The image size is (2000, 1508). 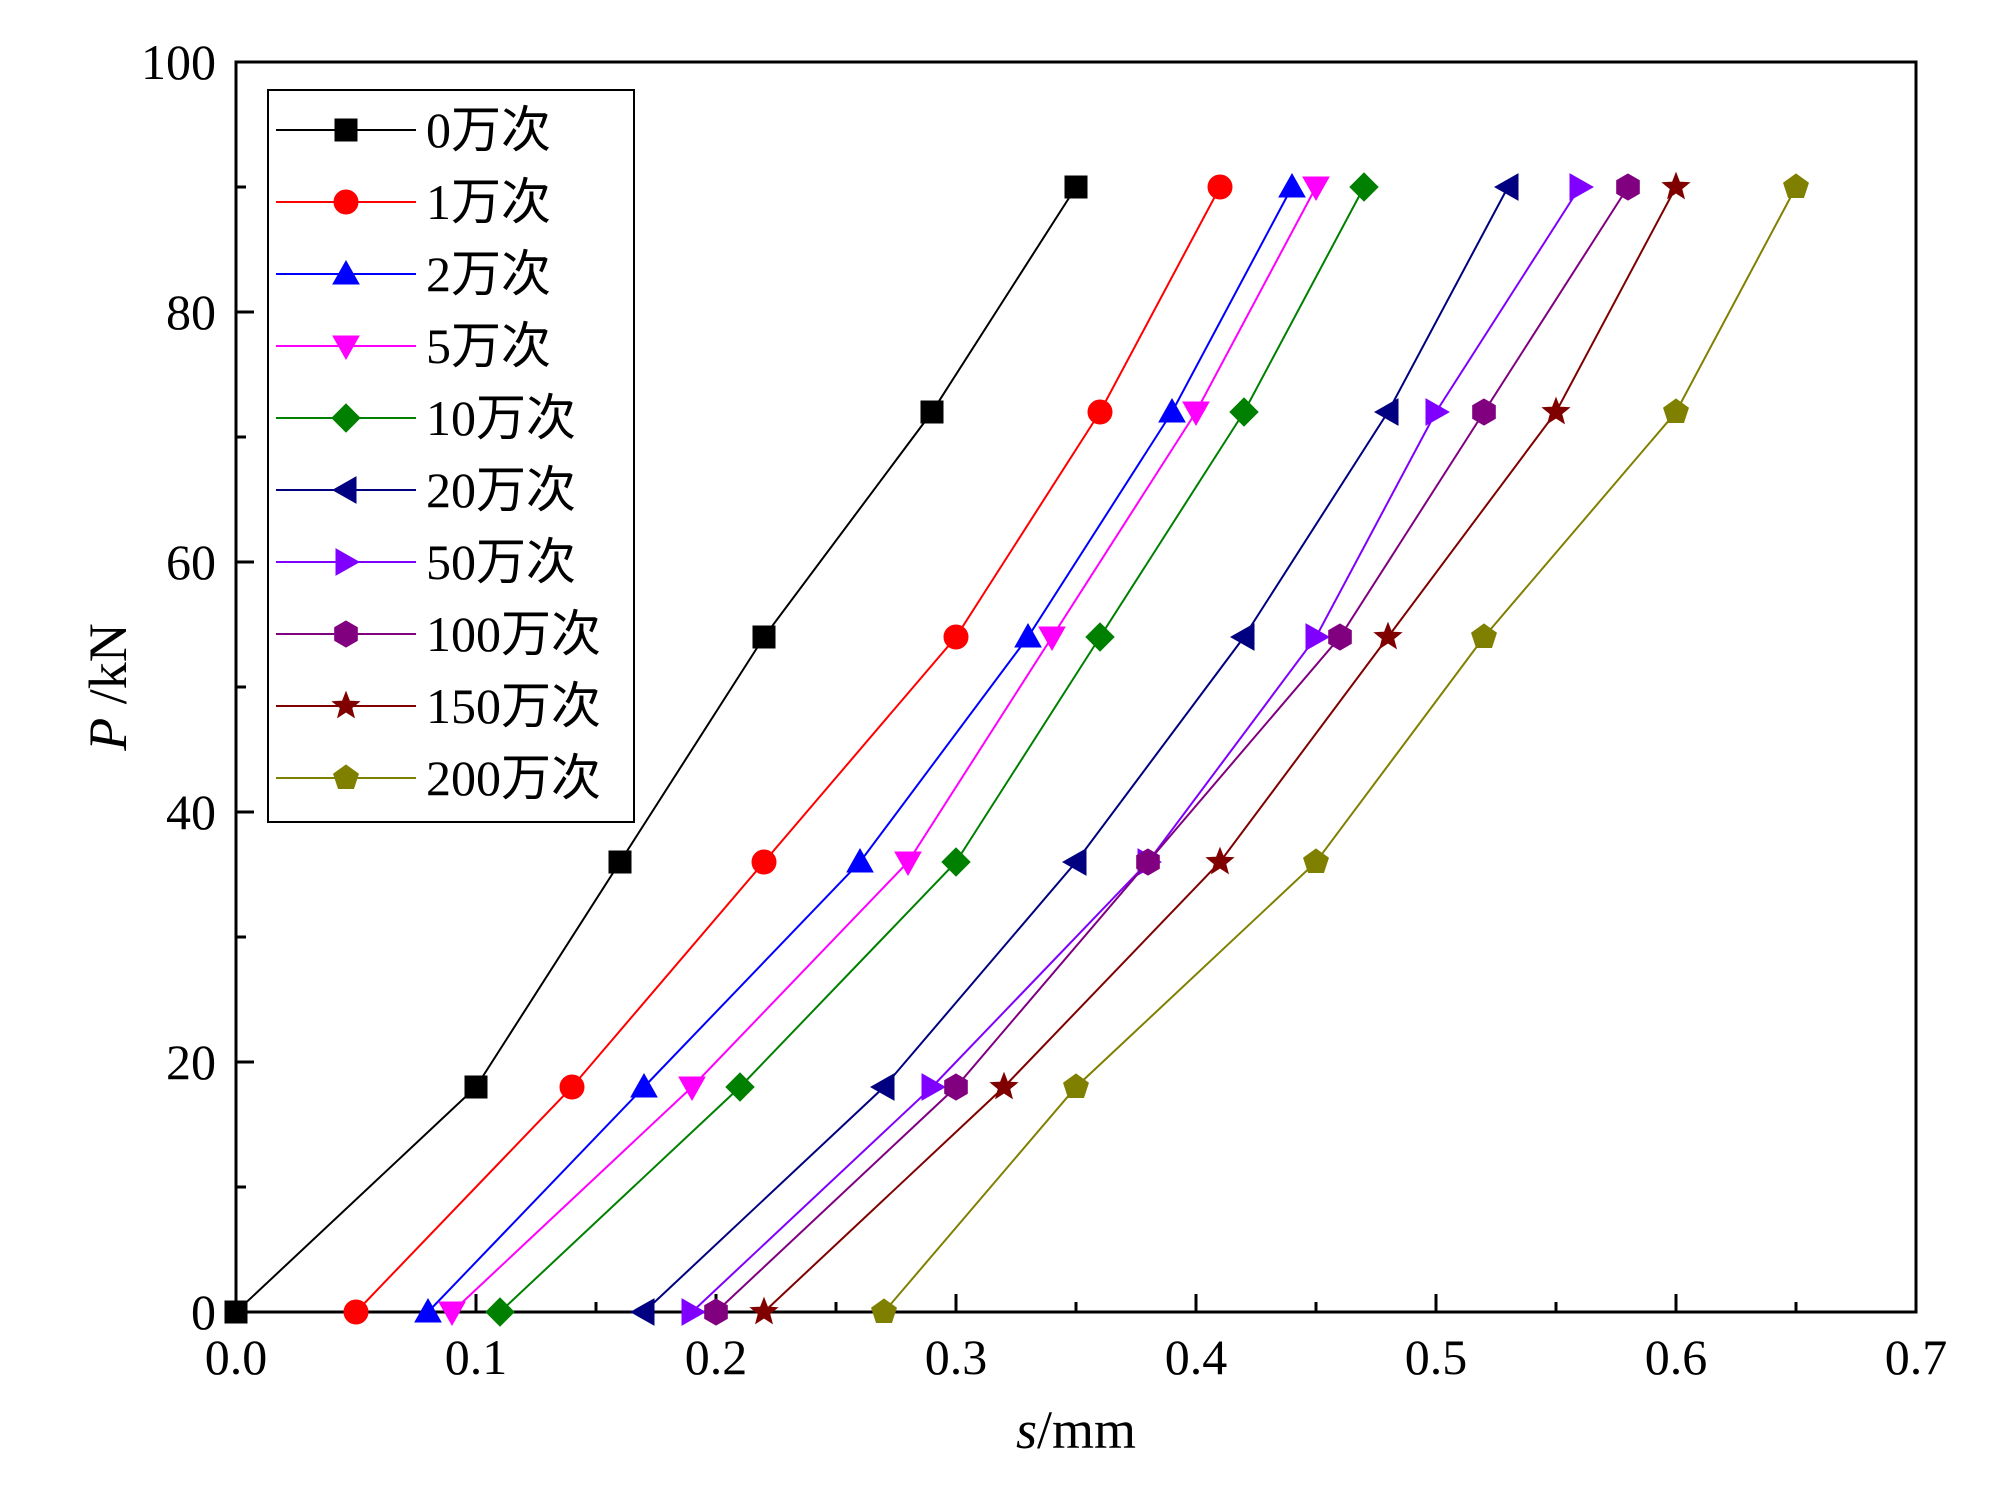 I want to click on legend-label: 50万次, so click(x=501, y=562).